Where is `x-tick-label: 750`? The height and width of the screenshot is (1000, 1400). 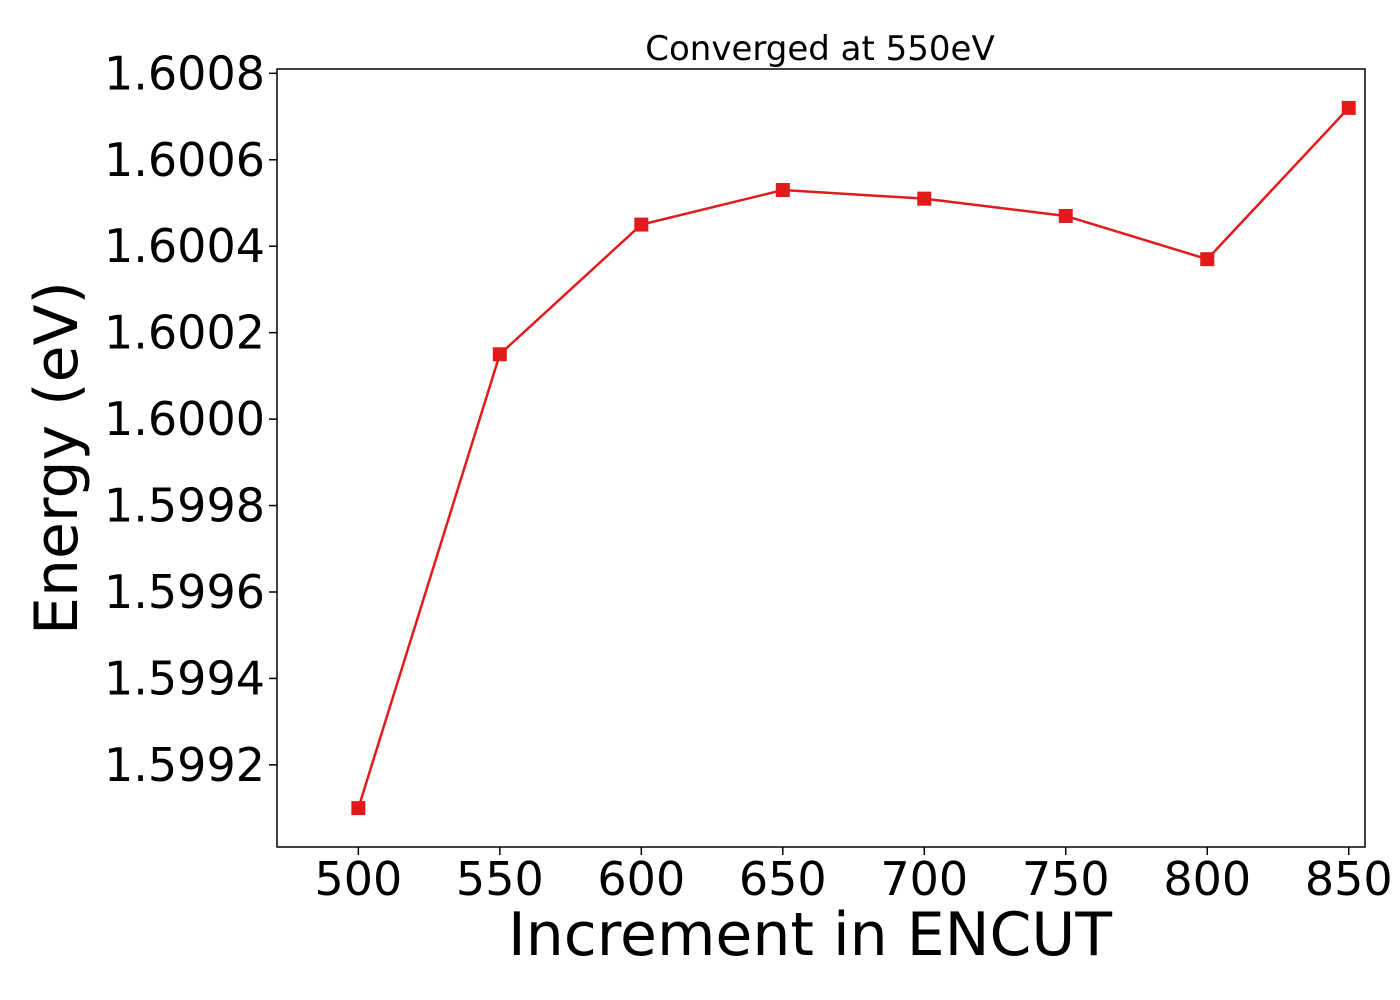
x-tick-label: 750 is located at coordinates (1066, 879).